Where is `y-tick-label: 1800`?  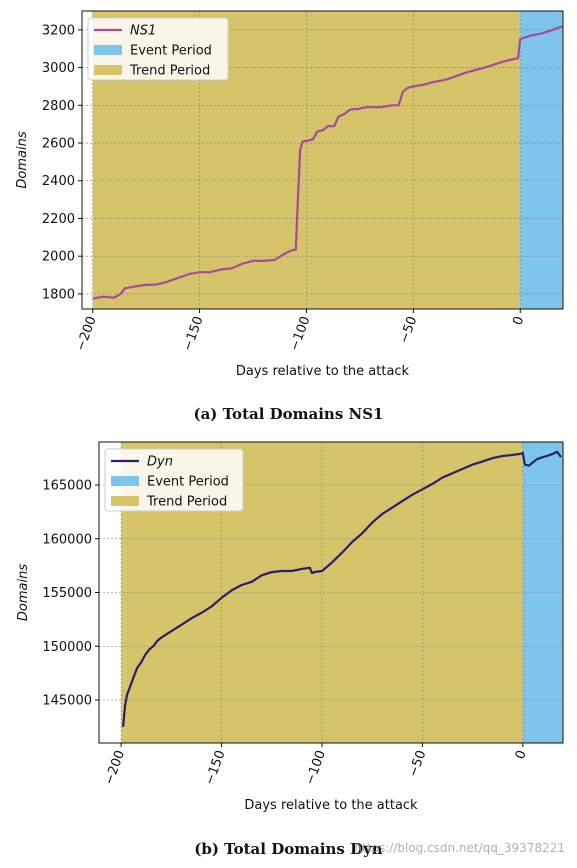 y-tick-label: 1800 is located at coordinates (58, 294).